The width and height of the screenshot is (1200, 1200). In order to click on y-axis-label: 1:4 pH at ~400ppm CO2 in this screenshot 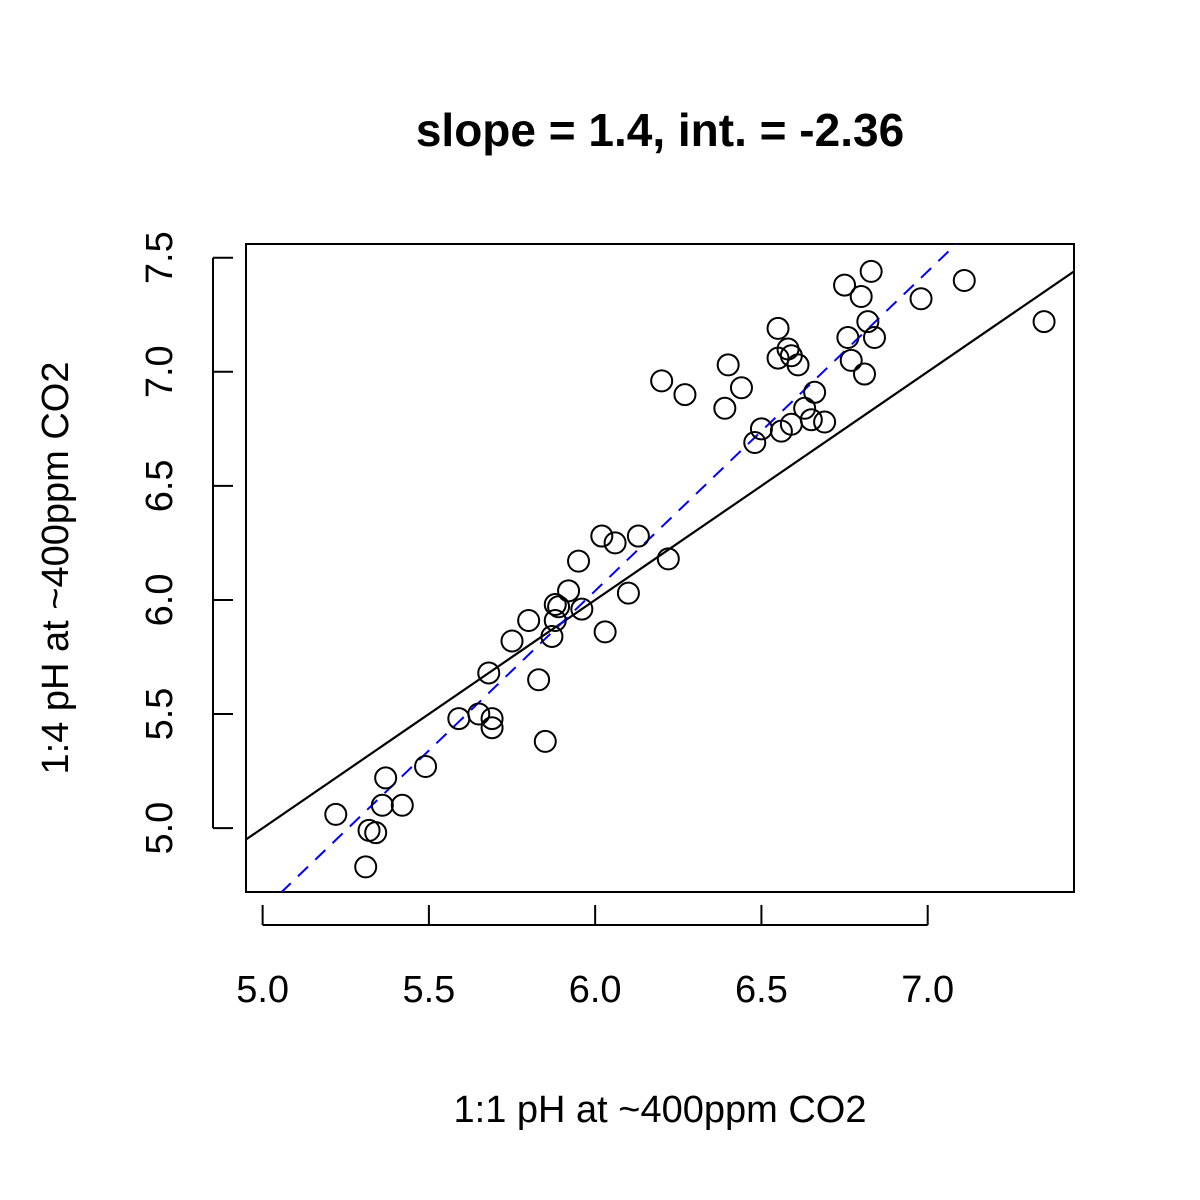, I will do `click(56, 568)`.